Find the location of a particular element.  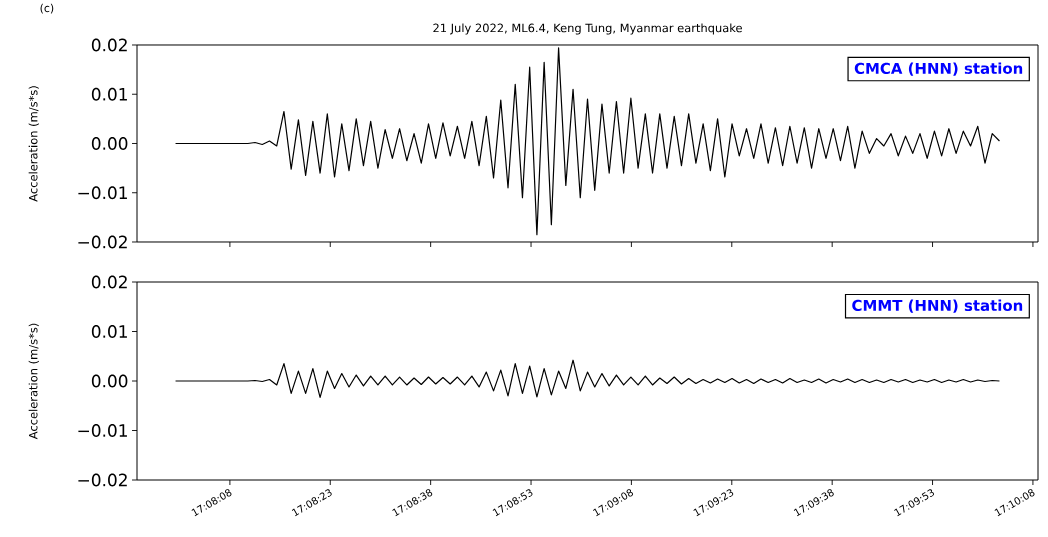

annotation: CMCA (HNN) station is located at coordinates (938, 69).